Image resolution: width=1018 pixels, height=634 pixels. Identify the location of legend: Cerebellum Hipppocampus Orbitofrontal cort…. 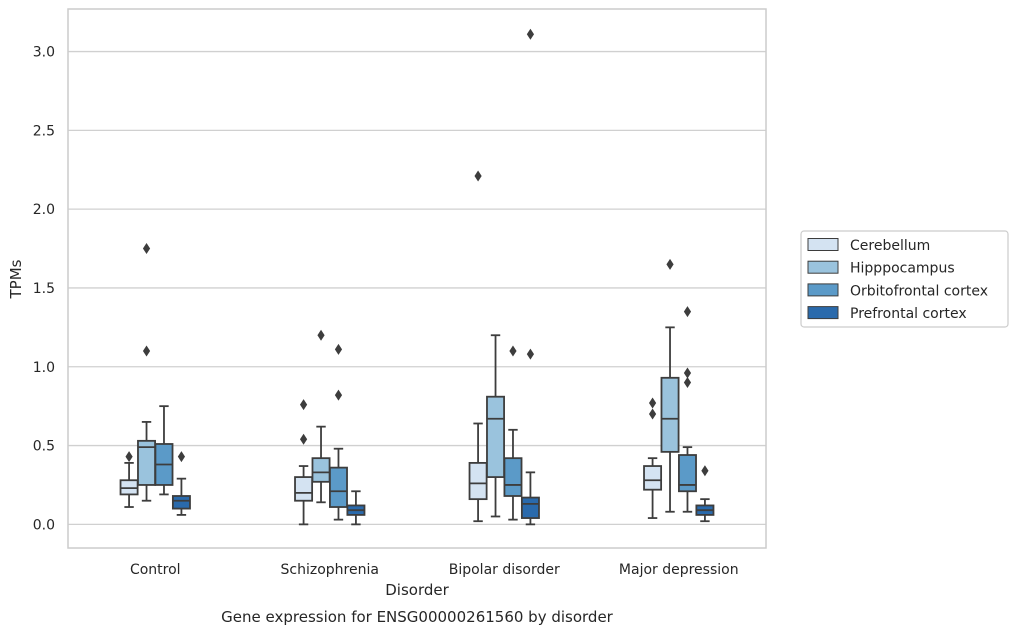
(904, 279).